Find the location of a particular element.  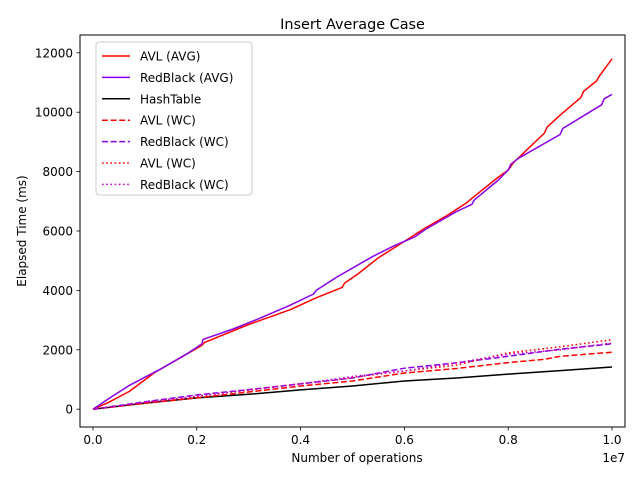

y-tick-label: 10000 is located at coordinates (54, 113).